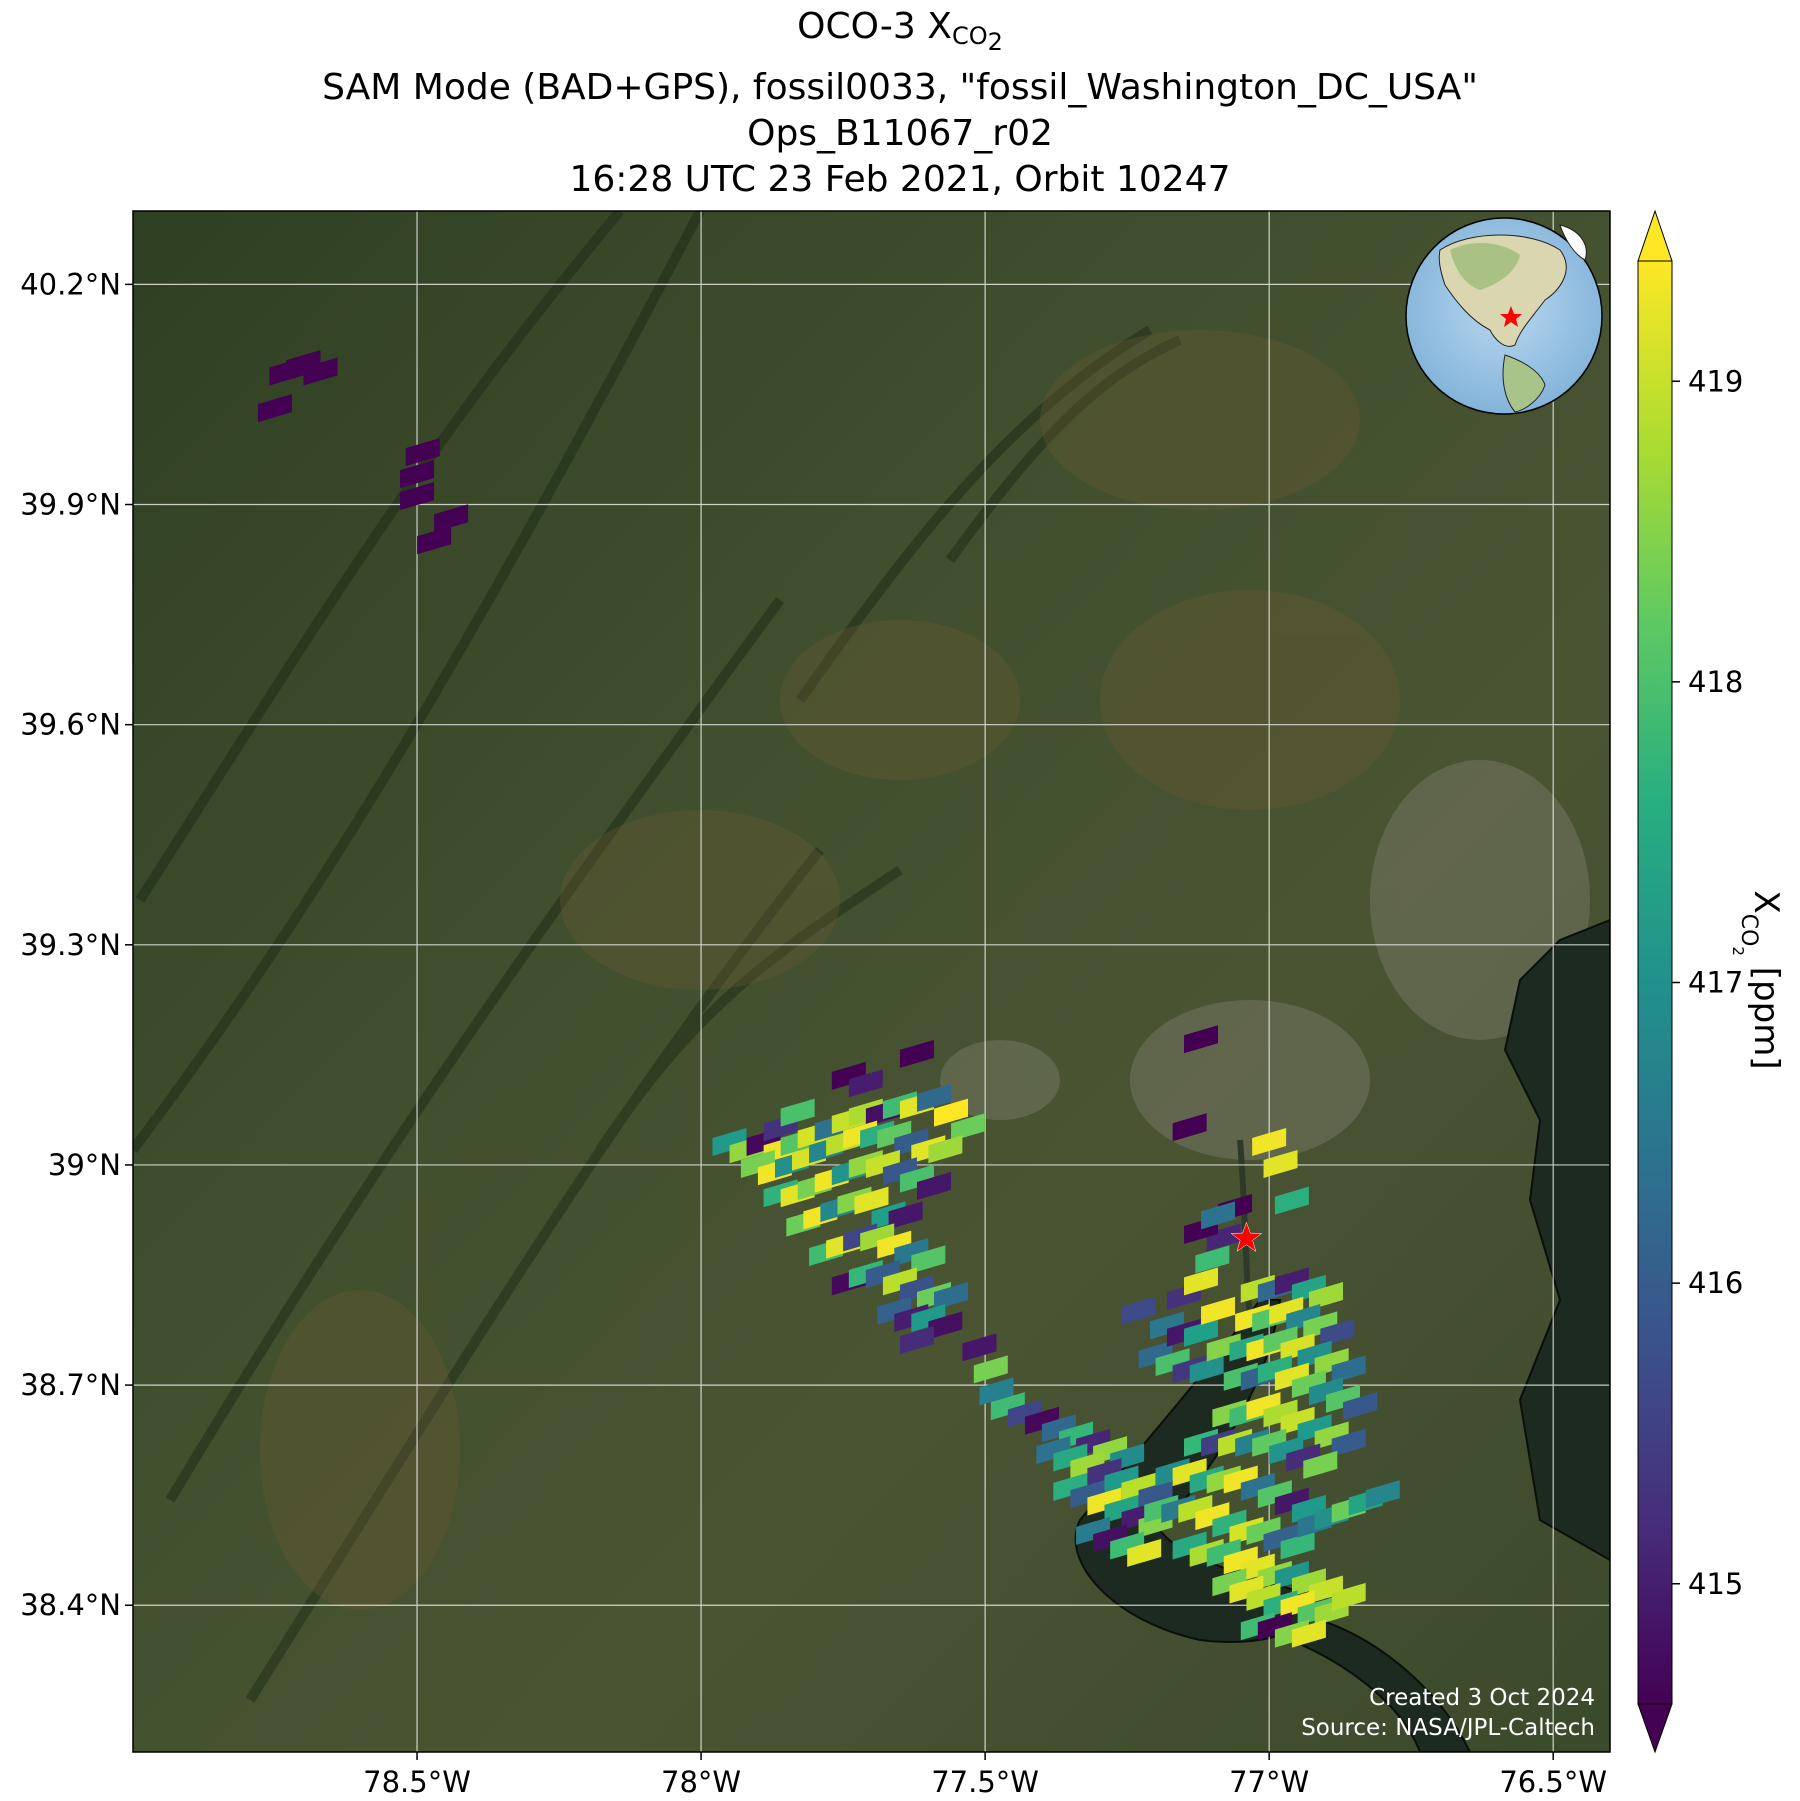 This screenshot has width=1800, height=1801. What do you see at coordinates (1553, 1782) in the screenshot?
I see `lon-tick-label: 76.5°W` at bounding box center [1553, 1782].